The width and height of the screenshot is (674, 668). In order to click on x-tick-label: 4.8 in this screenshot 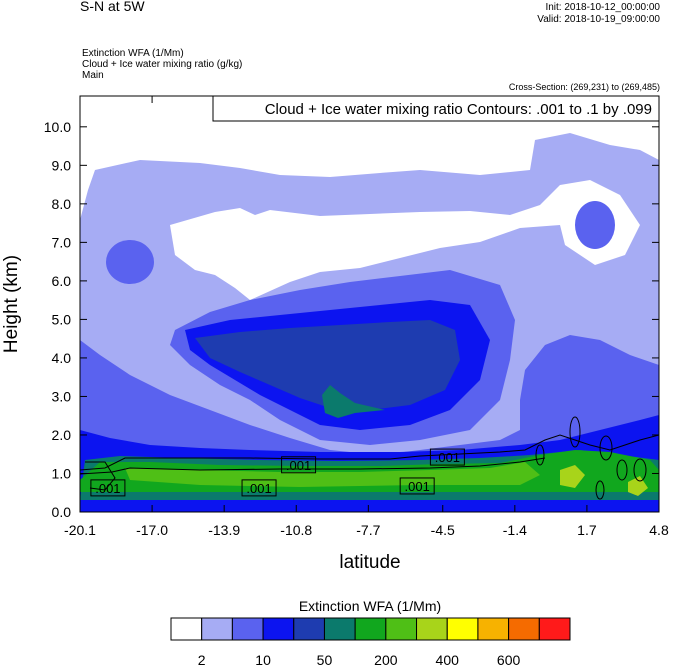, I will do `click(659, 530)`.